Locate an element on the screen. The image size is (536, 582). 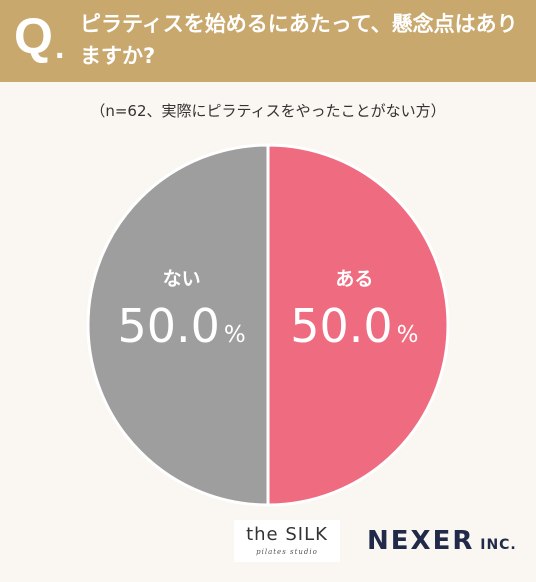
pie-value-0: 50.0% is located at coordinates (354, 326).